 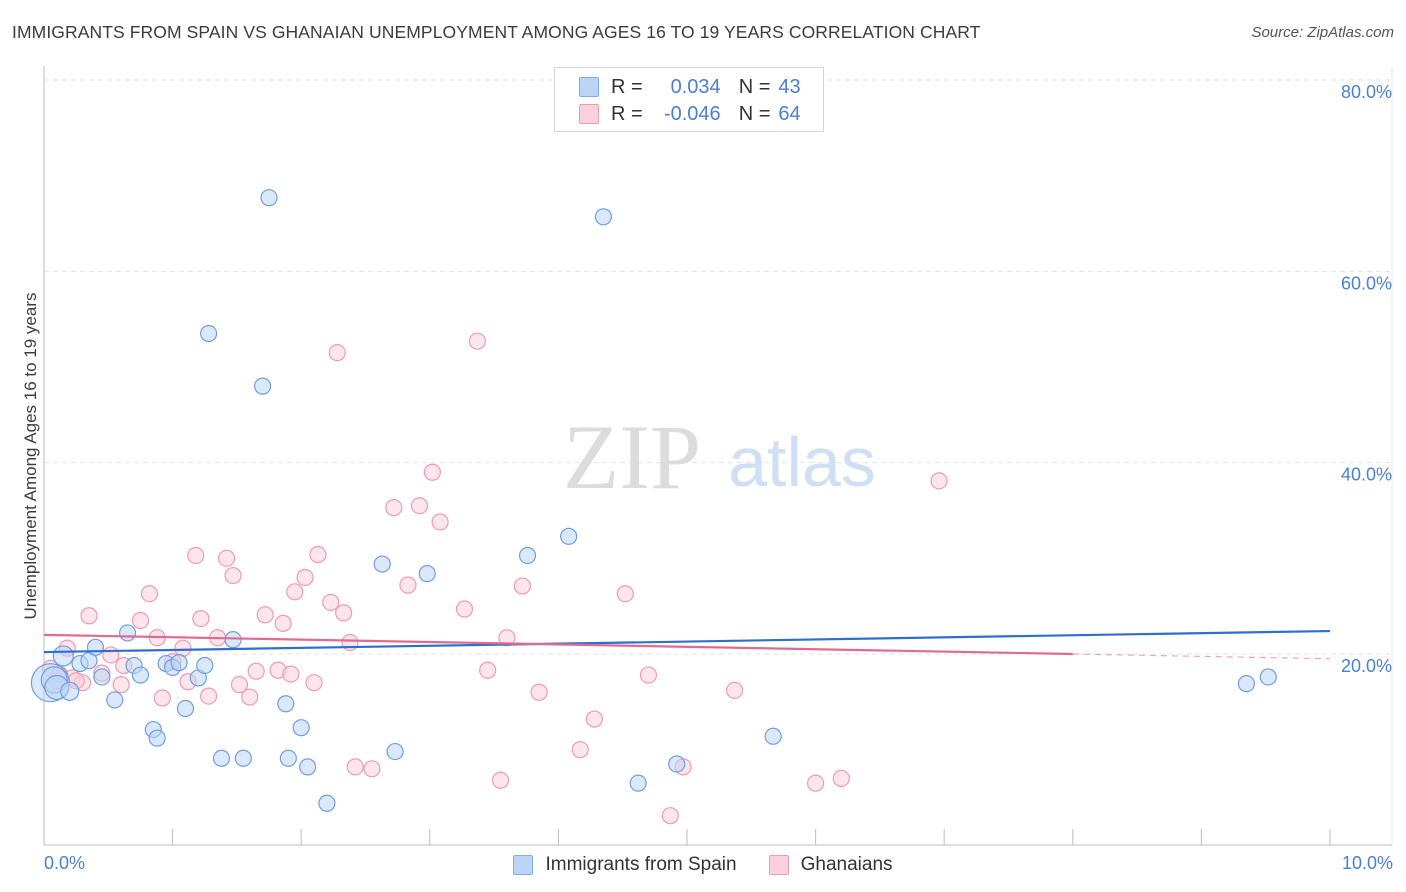 I want to click on series-label-spain: Immigrants from Spain, so click(x=641, y=864).